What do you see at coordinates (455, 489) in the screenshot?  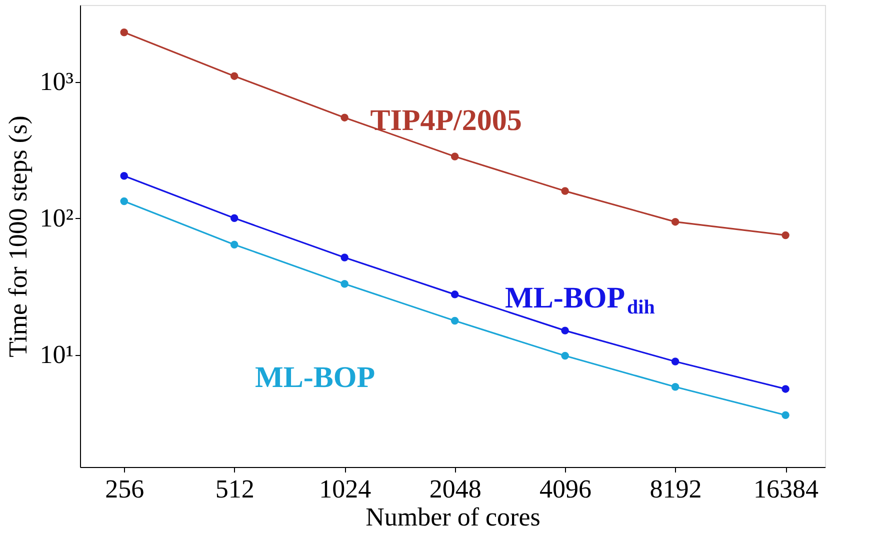 I see `x-tick-label: 2048` at bounding box center [455, 489].